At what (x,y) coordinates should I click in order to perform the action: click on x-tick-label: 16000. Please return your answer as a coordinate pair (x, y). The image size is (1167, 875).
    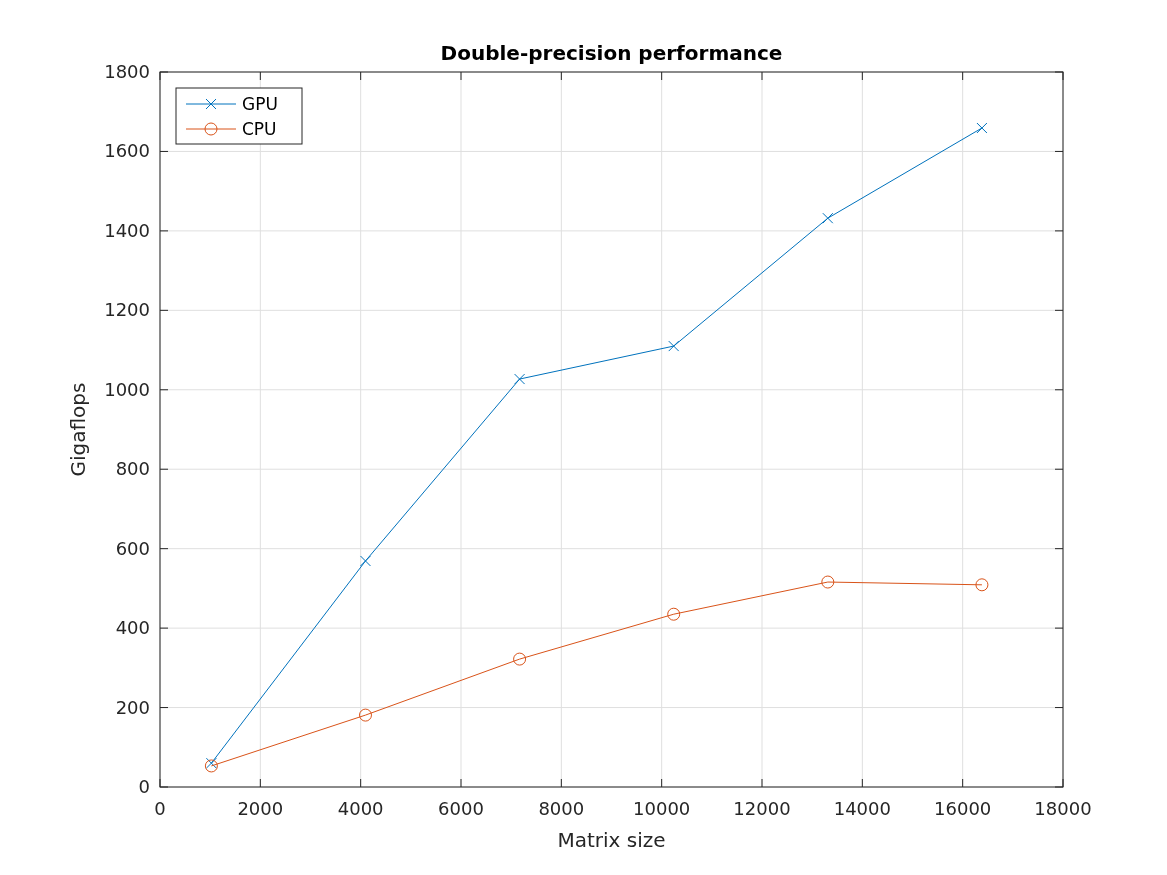
    Looking at the image, I should click on (963, 808).